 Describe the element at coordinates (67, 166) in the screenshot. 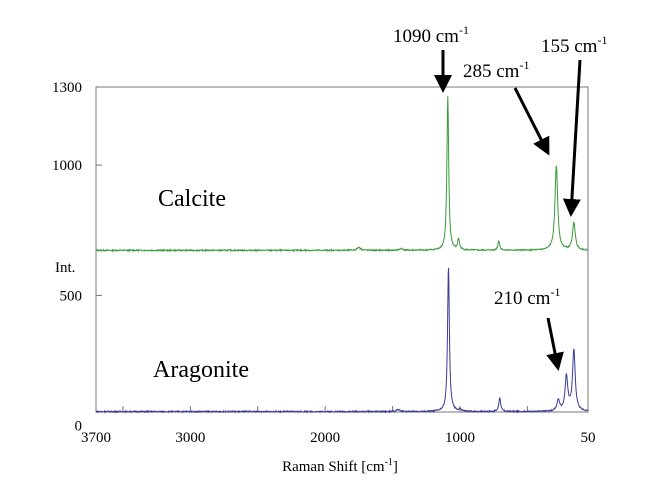

I see `y-tick-label: 1000` at that location.